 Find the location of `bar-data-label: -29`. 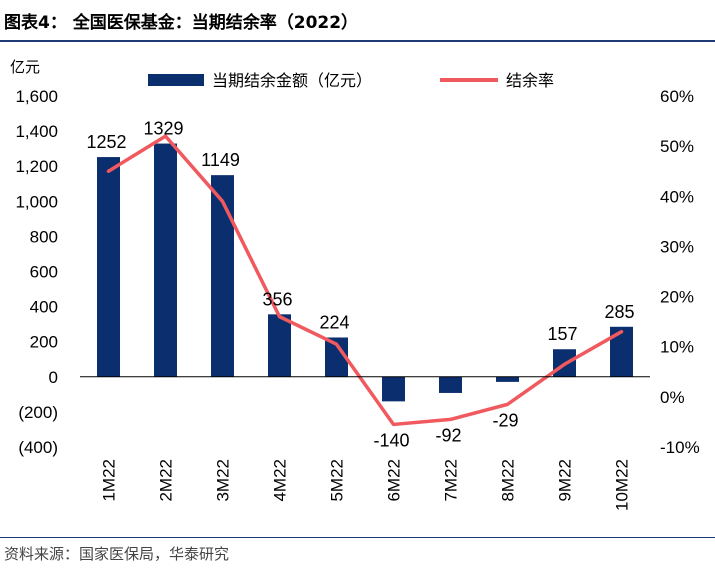

bar-data-label: -29 is located at coordinates (505, 420).